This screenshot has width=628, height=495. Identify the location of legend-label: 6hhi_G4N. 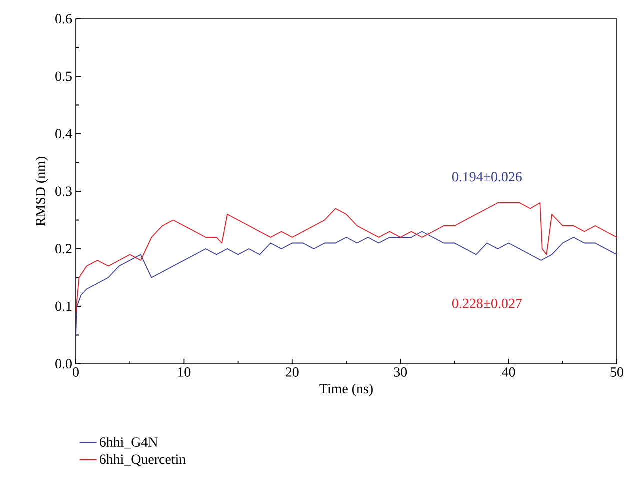
(129, 443).